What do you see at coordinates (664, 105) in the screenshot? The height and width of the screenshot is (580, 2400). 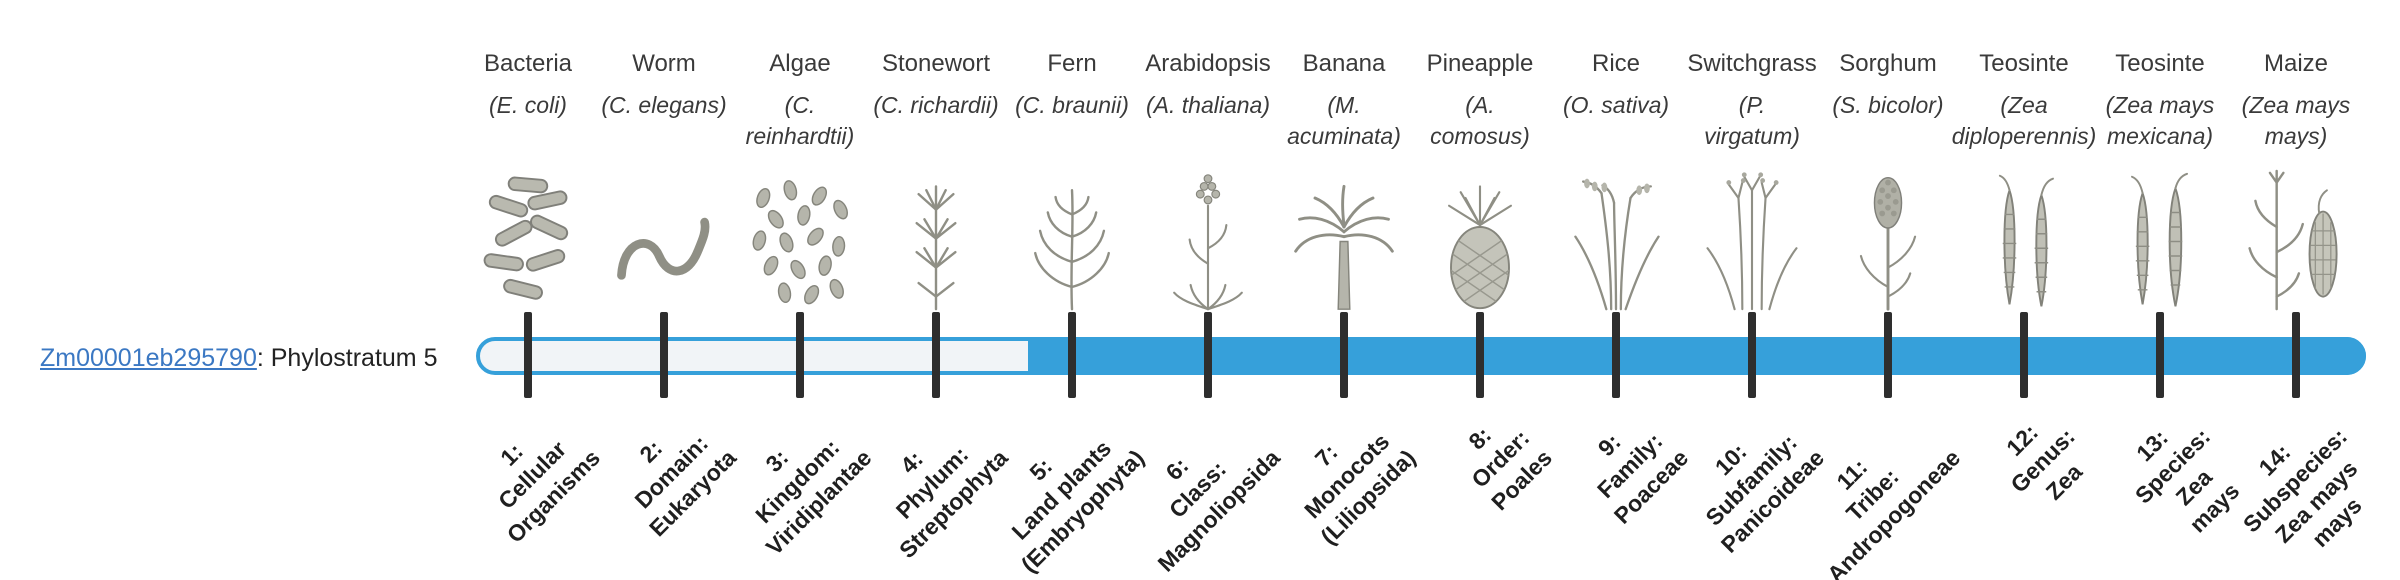 I see `organism-scientific-name: (C. elegans)` at bounding box center [664, 105].